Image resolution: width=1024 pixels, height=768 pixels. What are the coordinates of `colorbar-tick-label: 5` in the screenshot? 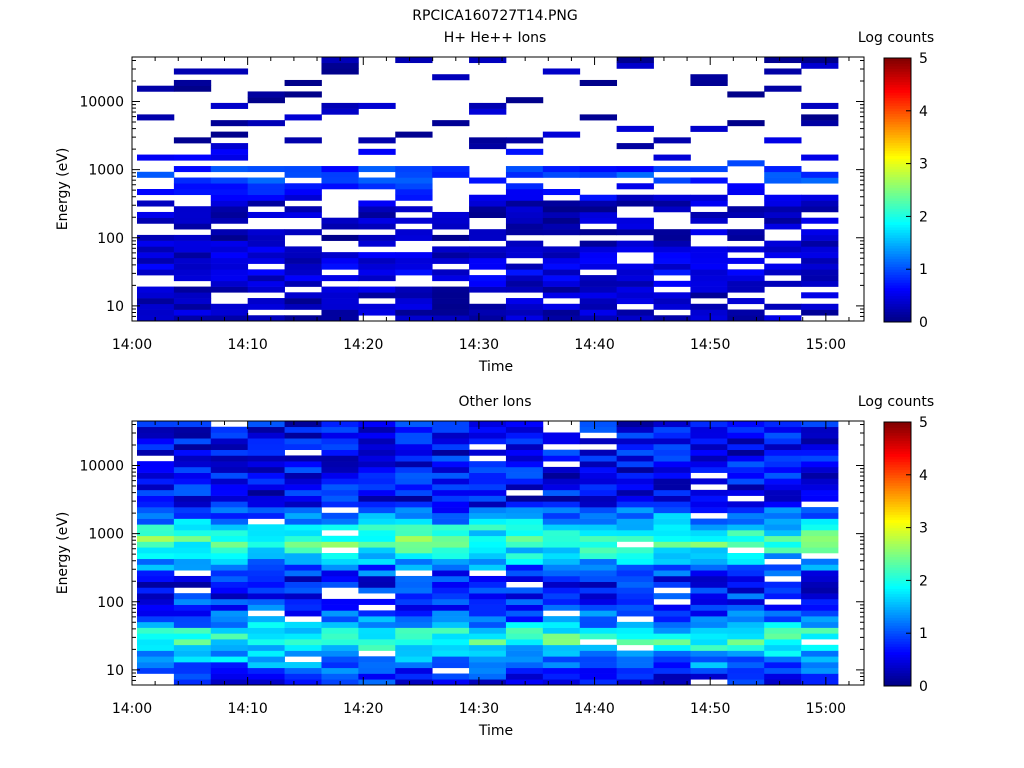 It's located at (923, 59).